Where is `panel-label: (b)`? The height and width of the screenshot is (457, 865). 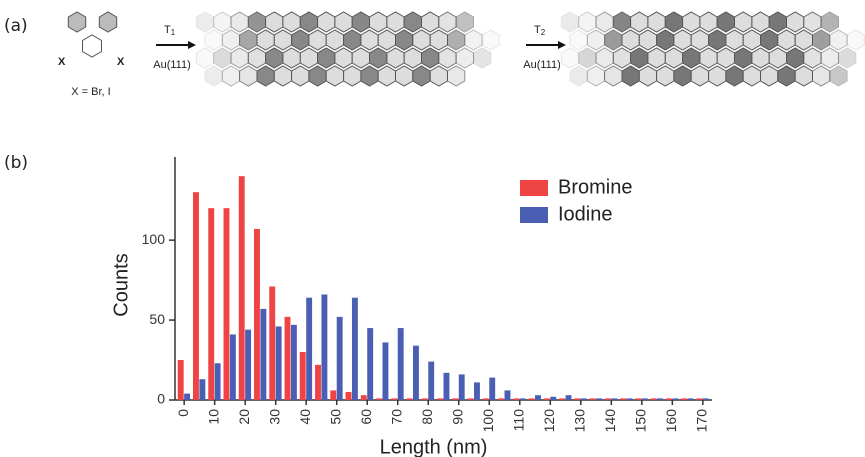 panel-label: (b) is located at coordinates (16, 163).